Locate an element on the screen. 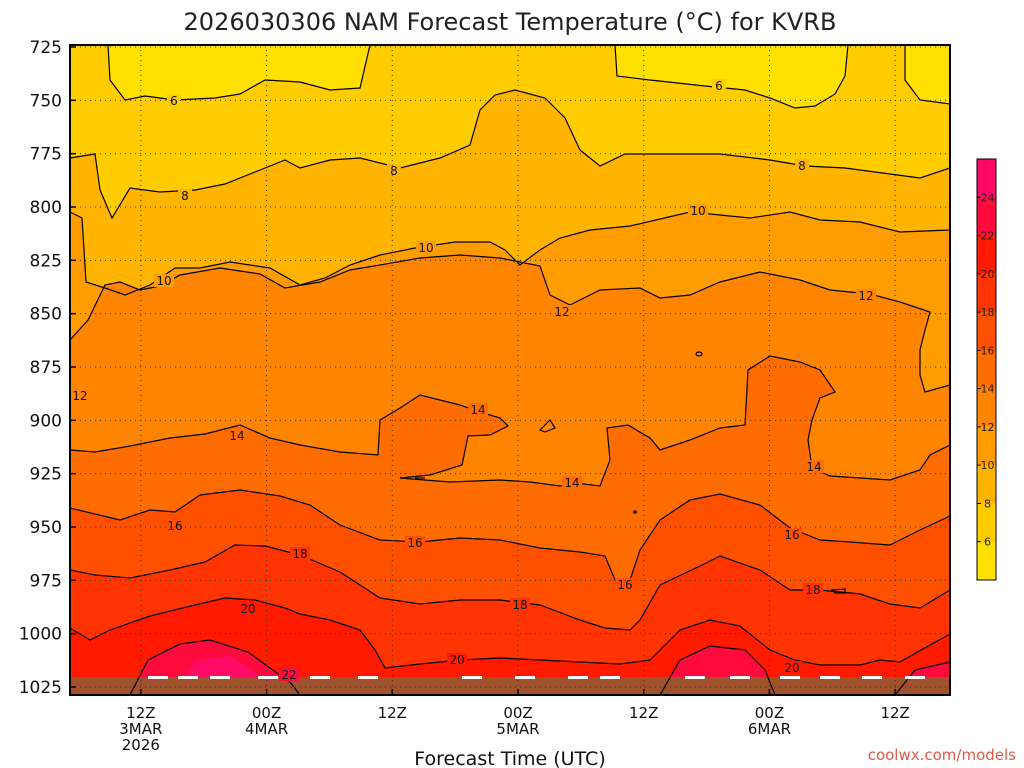  colorbar-label: 8 is located at coordinates (987, 503).